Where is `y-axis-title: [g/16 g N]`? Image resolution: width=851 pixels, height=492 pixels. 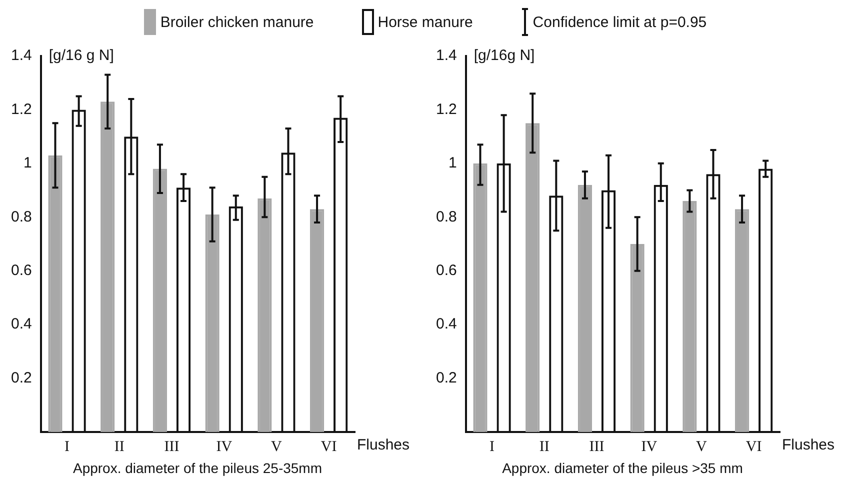 y-axis-title: [g/16 g N] is located at coordinates (81, 55).